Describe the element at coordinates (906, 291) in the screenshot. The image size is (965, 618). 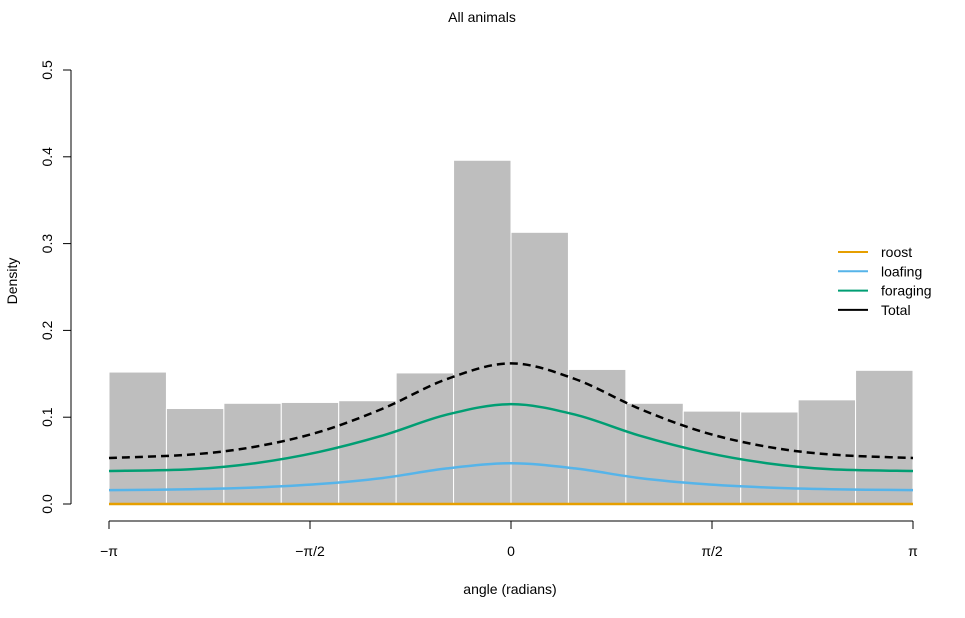
I see `legend-label: foraging` at that location.